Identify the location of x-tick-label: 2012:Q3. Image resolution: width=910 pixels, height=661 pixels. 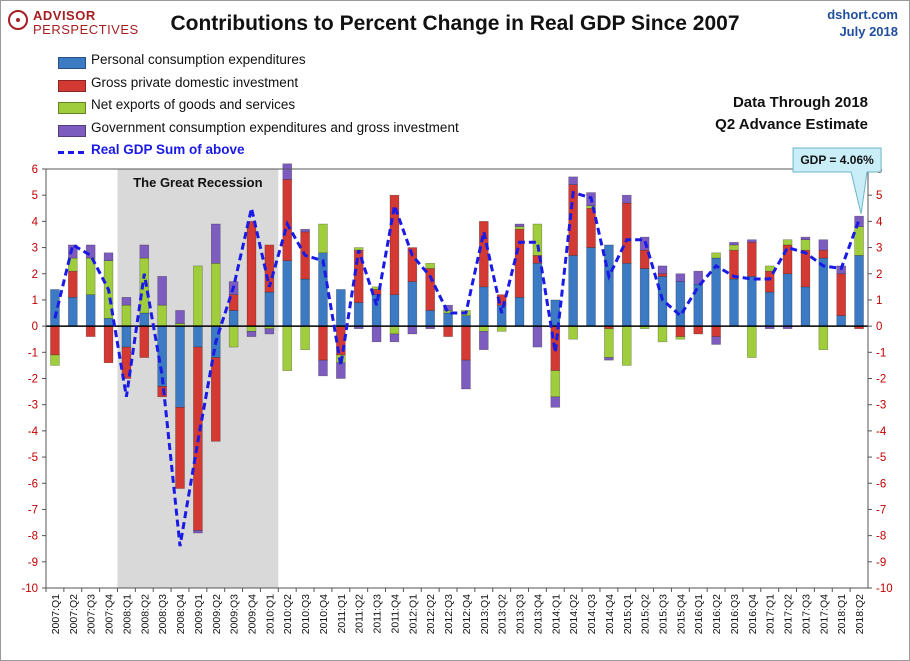
(449, 614).